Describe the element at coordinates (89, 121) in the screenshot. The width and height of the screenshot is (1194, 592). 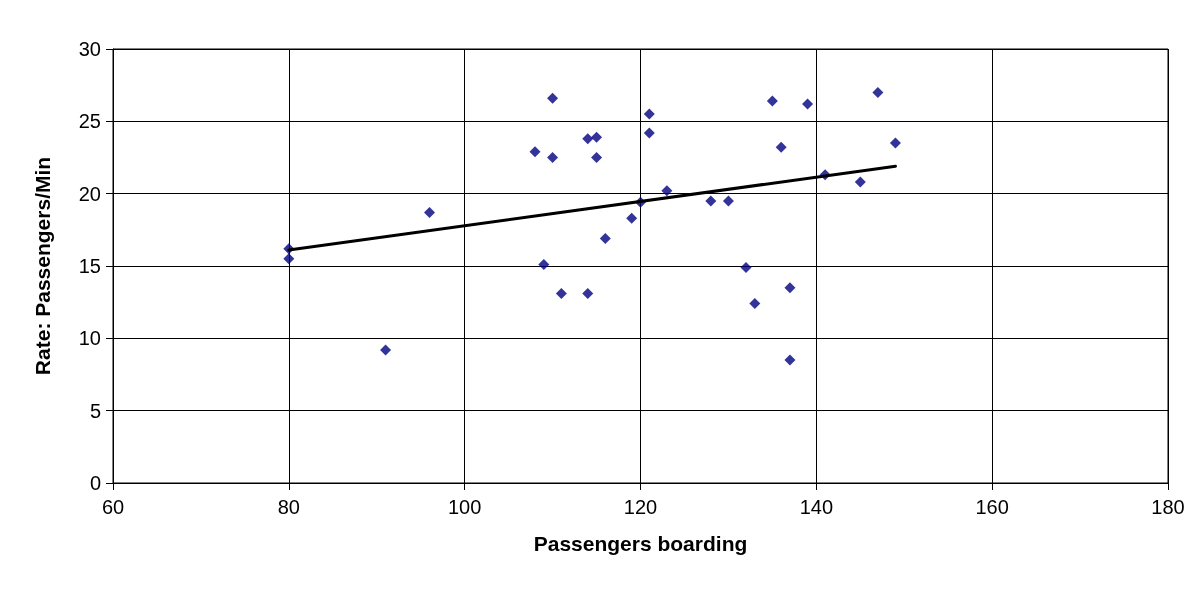
I see `y-tick-label: 25` at that location.